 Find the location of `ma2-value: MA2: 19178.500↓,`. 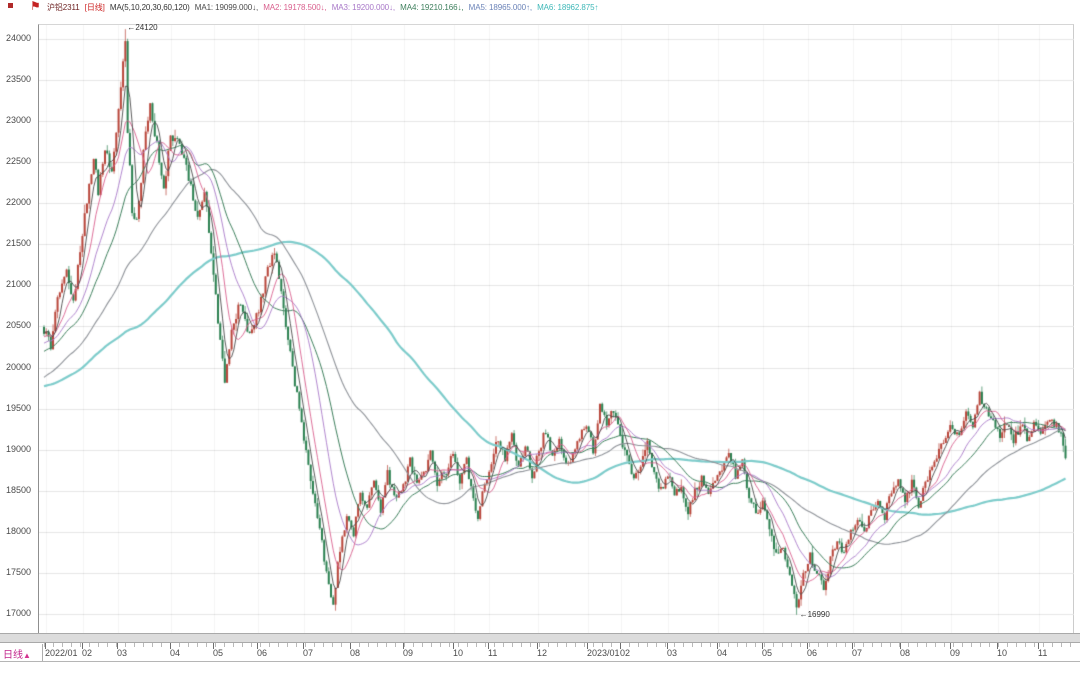

ma2-value: MA2: 19178.500↓, is located at coordinates (295, 7).